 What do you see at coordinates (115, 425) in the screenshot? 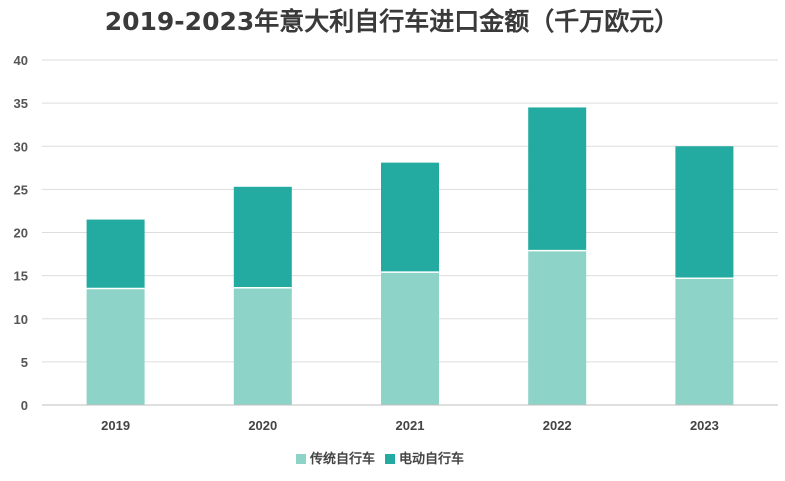
I see `x-tick-label: 2019` at bounding box center [115, 425].